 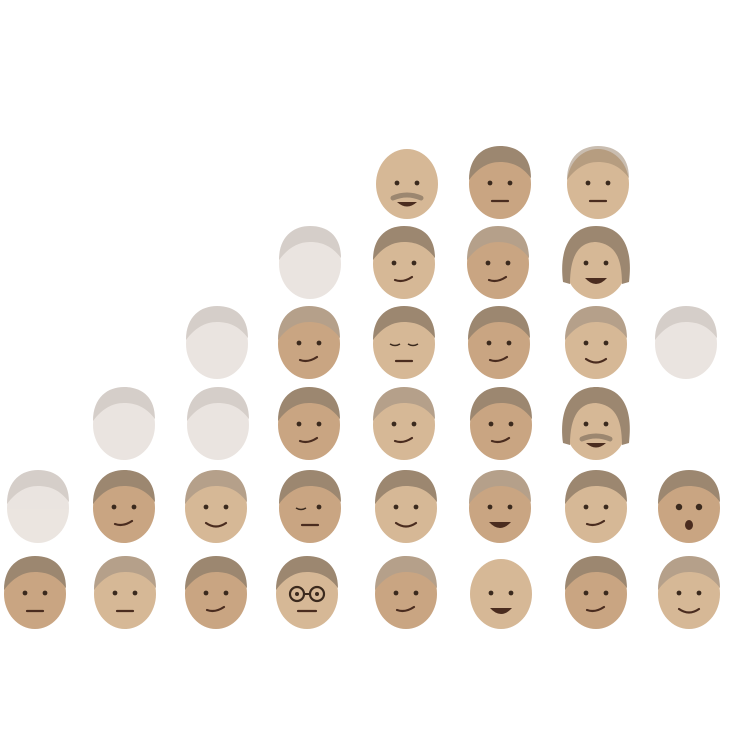 What do you see at coordinates (407, 184) in the screenshot?
I see `face-bald` at bounding box center [407, 184].